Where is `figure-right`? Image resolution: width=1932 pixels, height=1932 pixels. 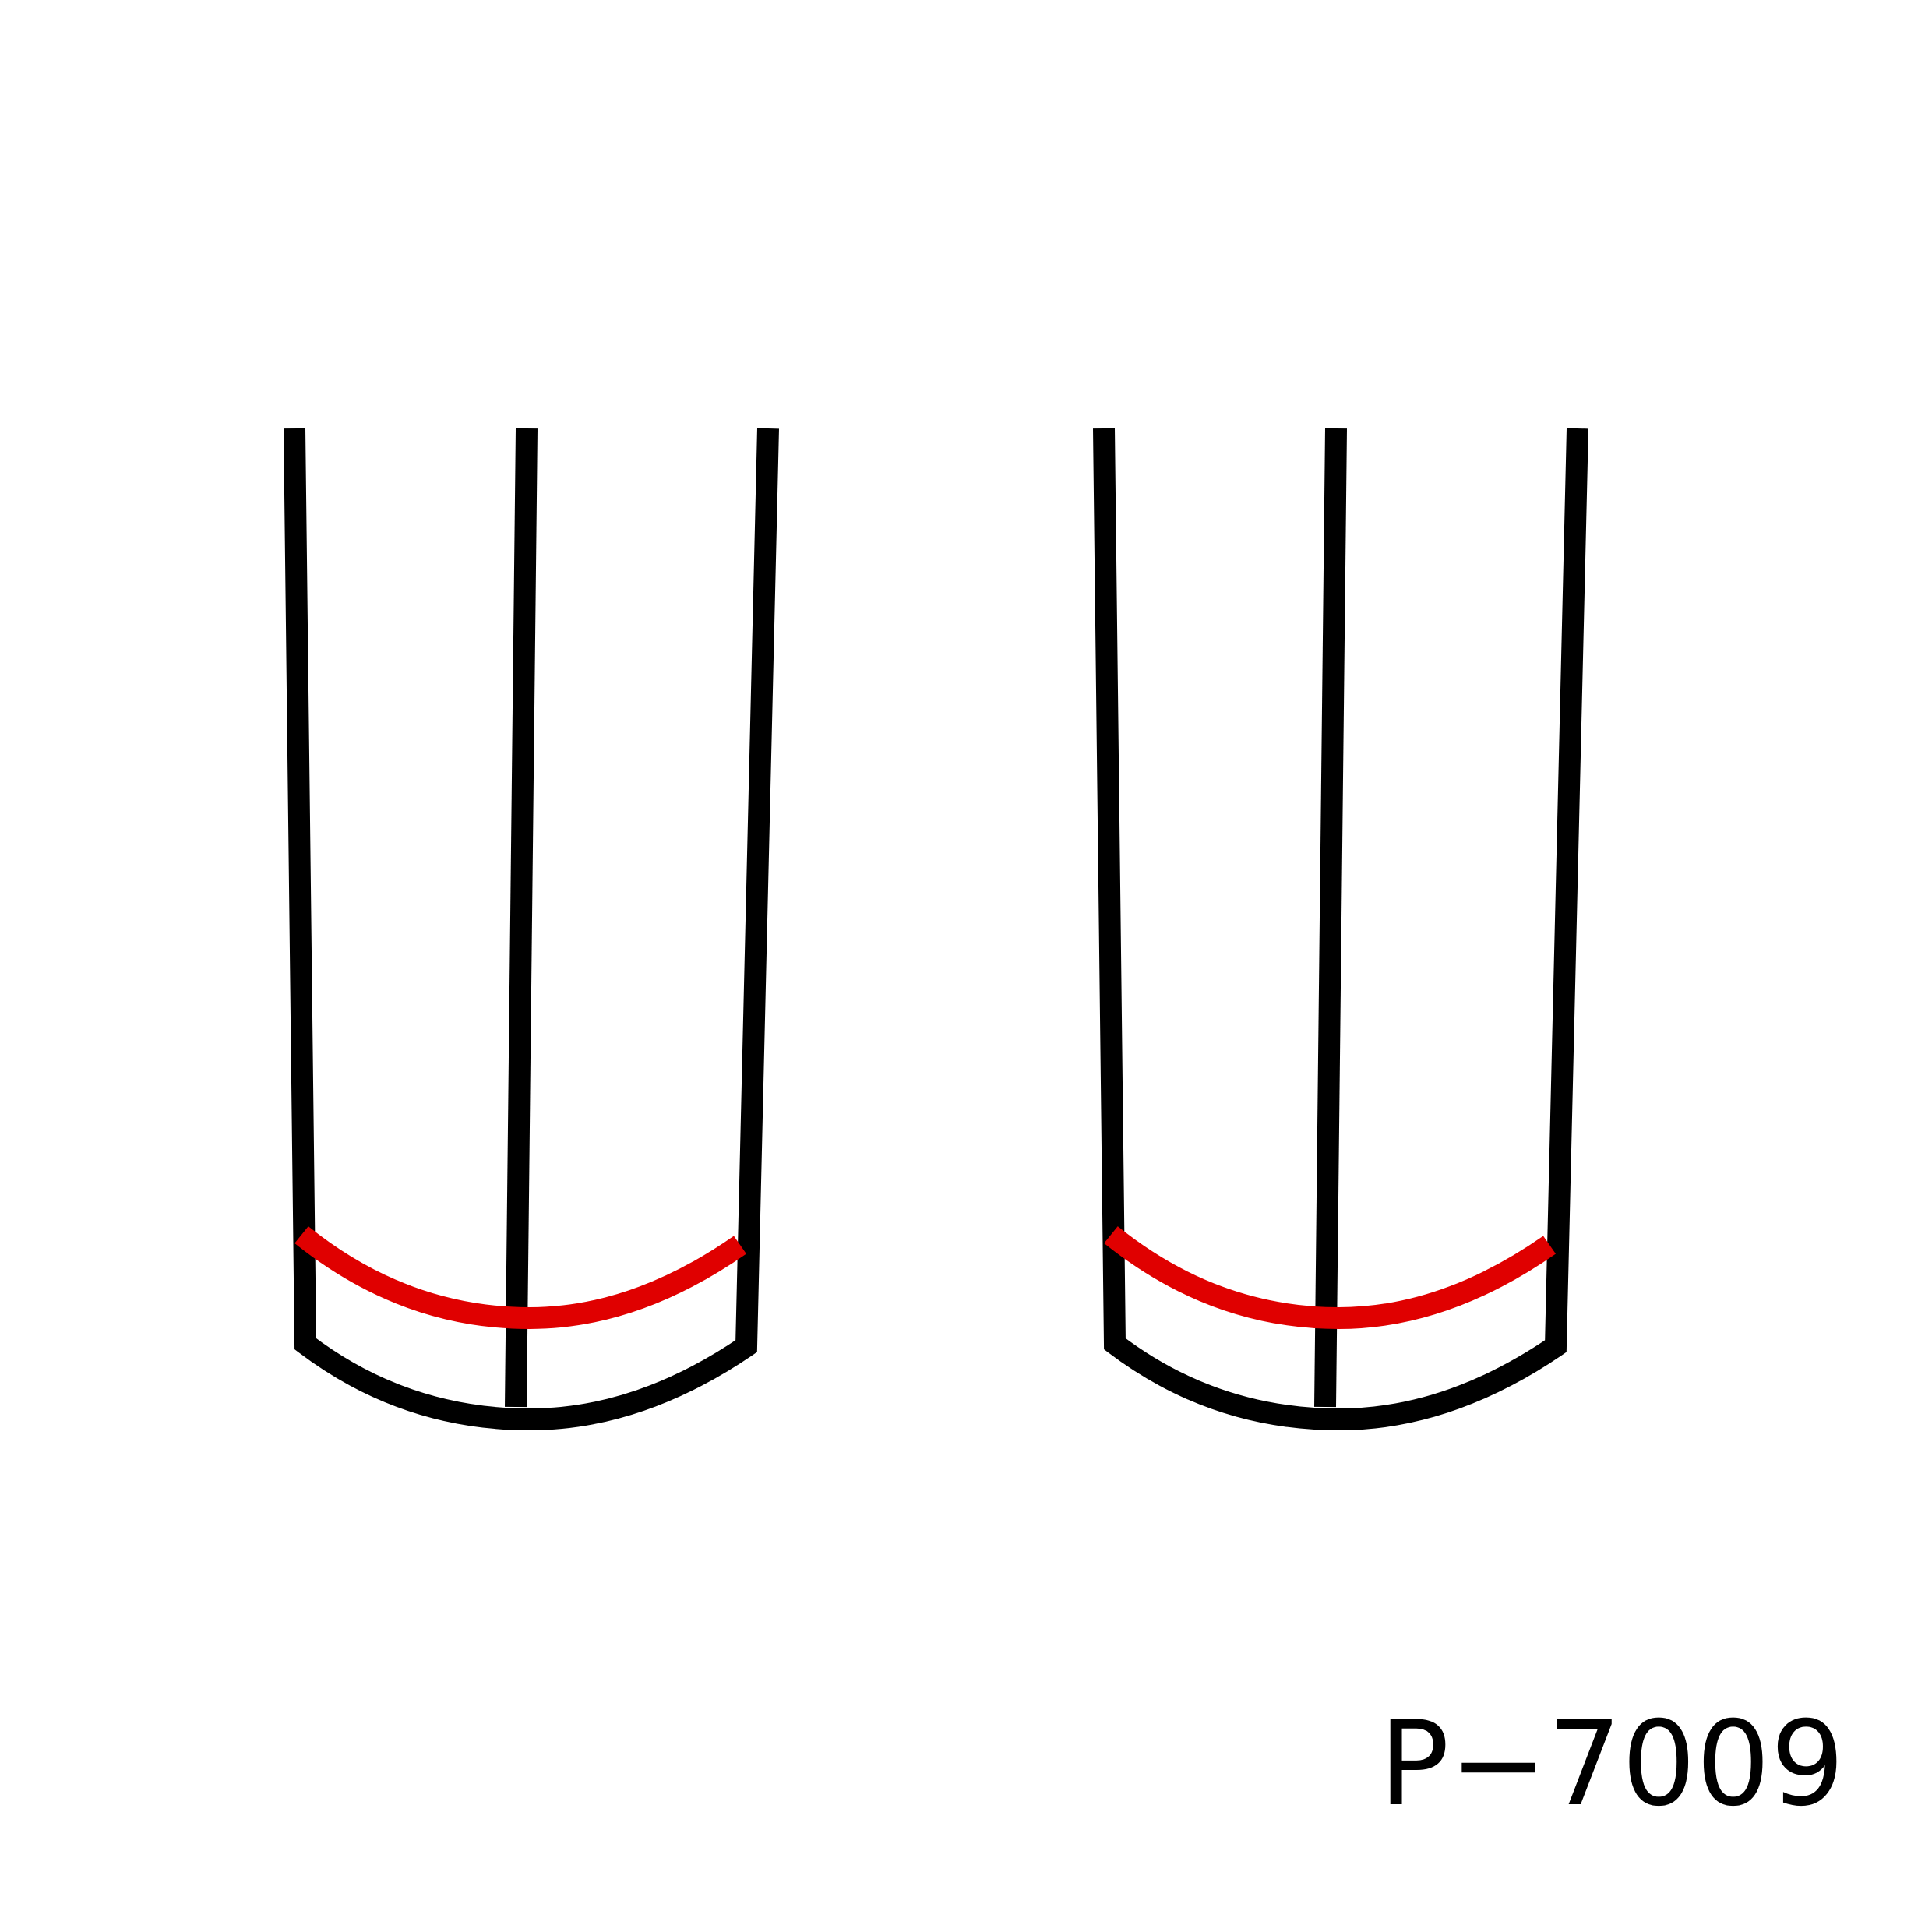
figure-right is located at coordinates (1340, 929).